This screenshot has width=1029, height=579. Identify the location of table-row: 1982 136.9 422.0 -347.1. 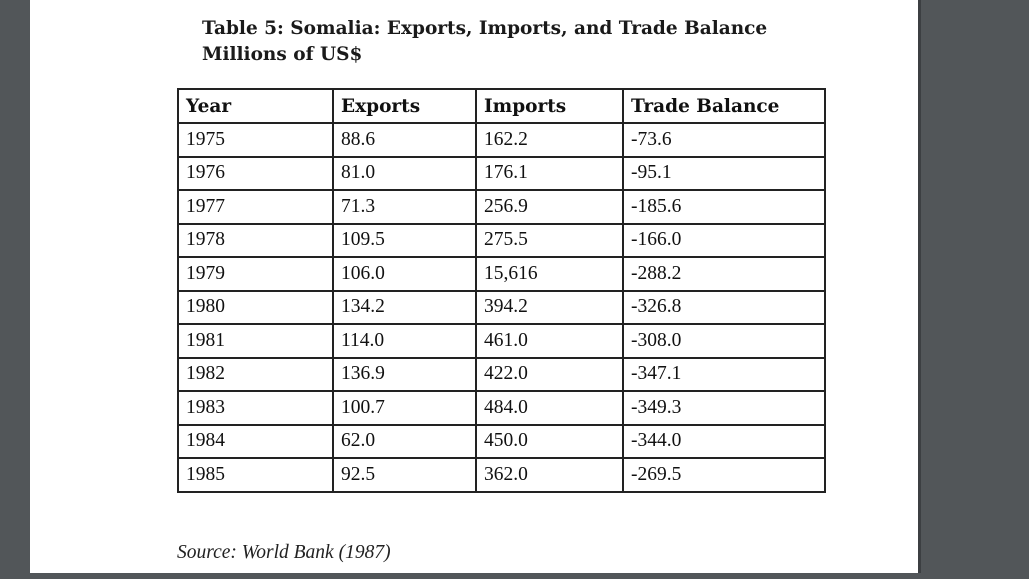
(501, 374).